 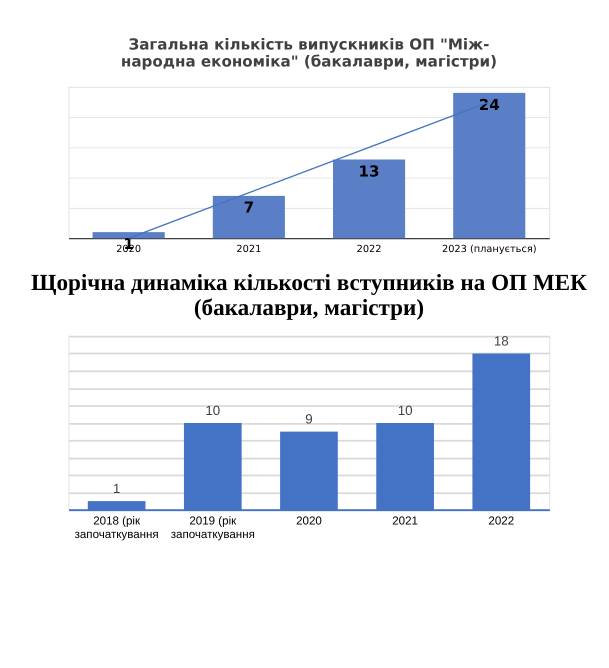 I want to click on x-tick-label: 2023 (планується), so click(x=489, y=249).